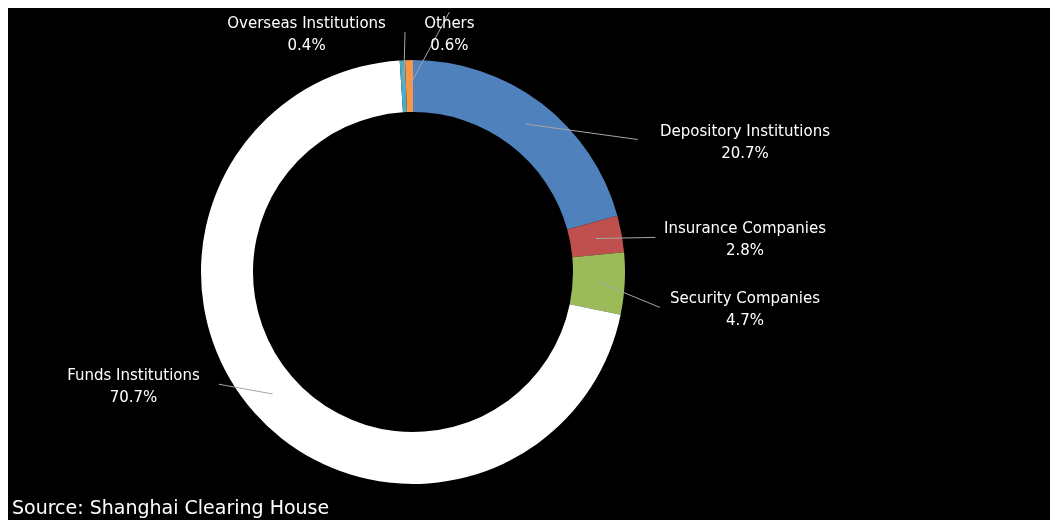 Image resolution: width=1058 pixels, height=524 pixels. What do you see at coordinates (133, 397) in the screenshot?
I see `data-label: 70.7%` at bounding box center [133, 397].